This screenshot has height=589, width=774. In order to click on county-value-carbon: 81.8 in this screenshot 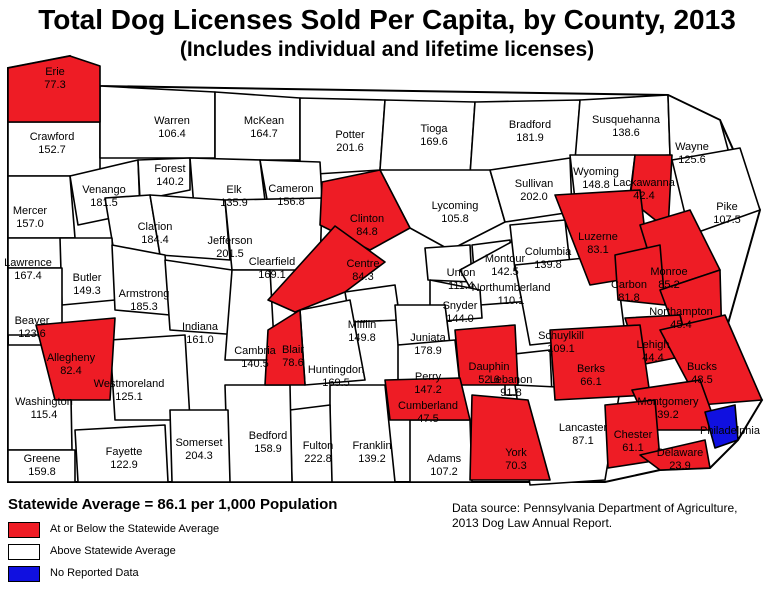, I will do `click(628, 298)`.